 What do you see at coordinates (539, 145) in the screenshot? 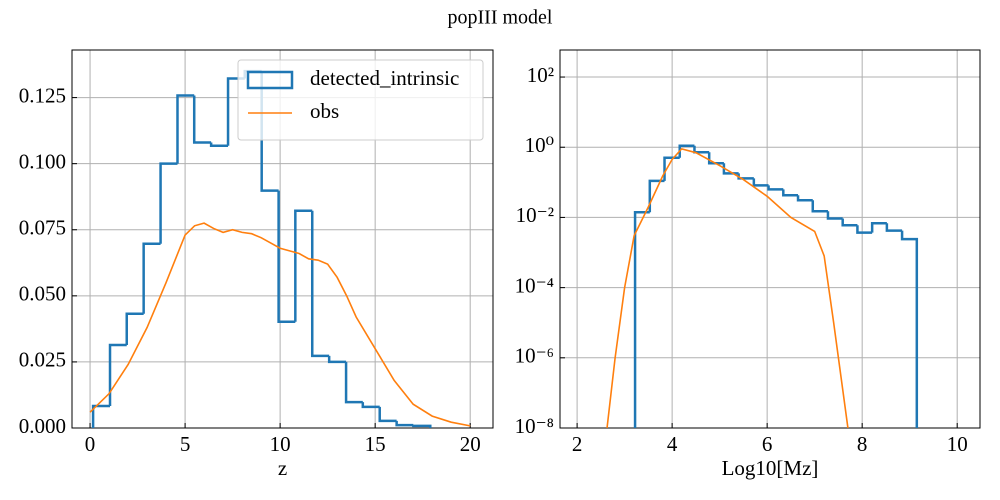
I see `y-tick-label: 10⁰` at bounding box center [539, 145].